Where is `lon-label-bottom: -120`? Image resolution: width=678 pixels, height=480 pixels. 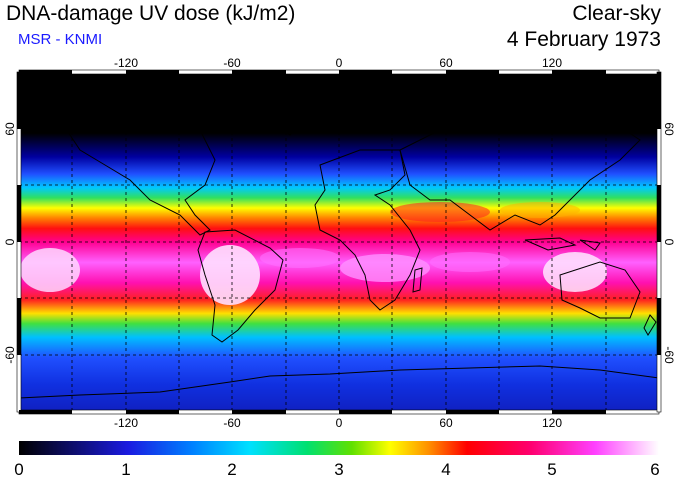 lon-label-bottom: -120 is located at coordinates (126, 423).